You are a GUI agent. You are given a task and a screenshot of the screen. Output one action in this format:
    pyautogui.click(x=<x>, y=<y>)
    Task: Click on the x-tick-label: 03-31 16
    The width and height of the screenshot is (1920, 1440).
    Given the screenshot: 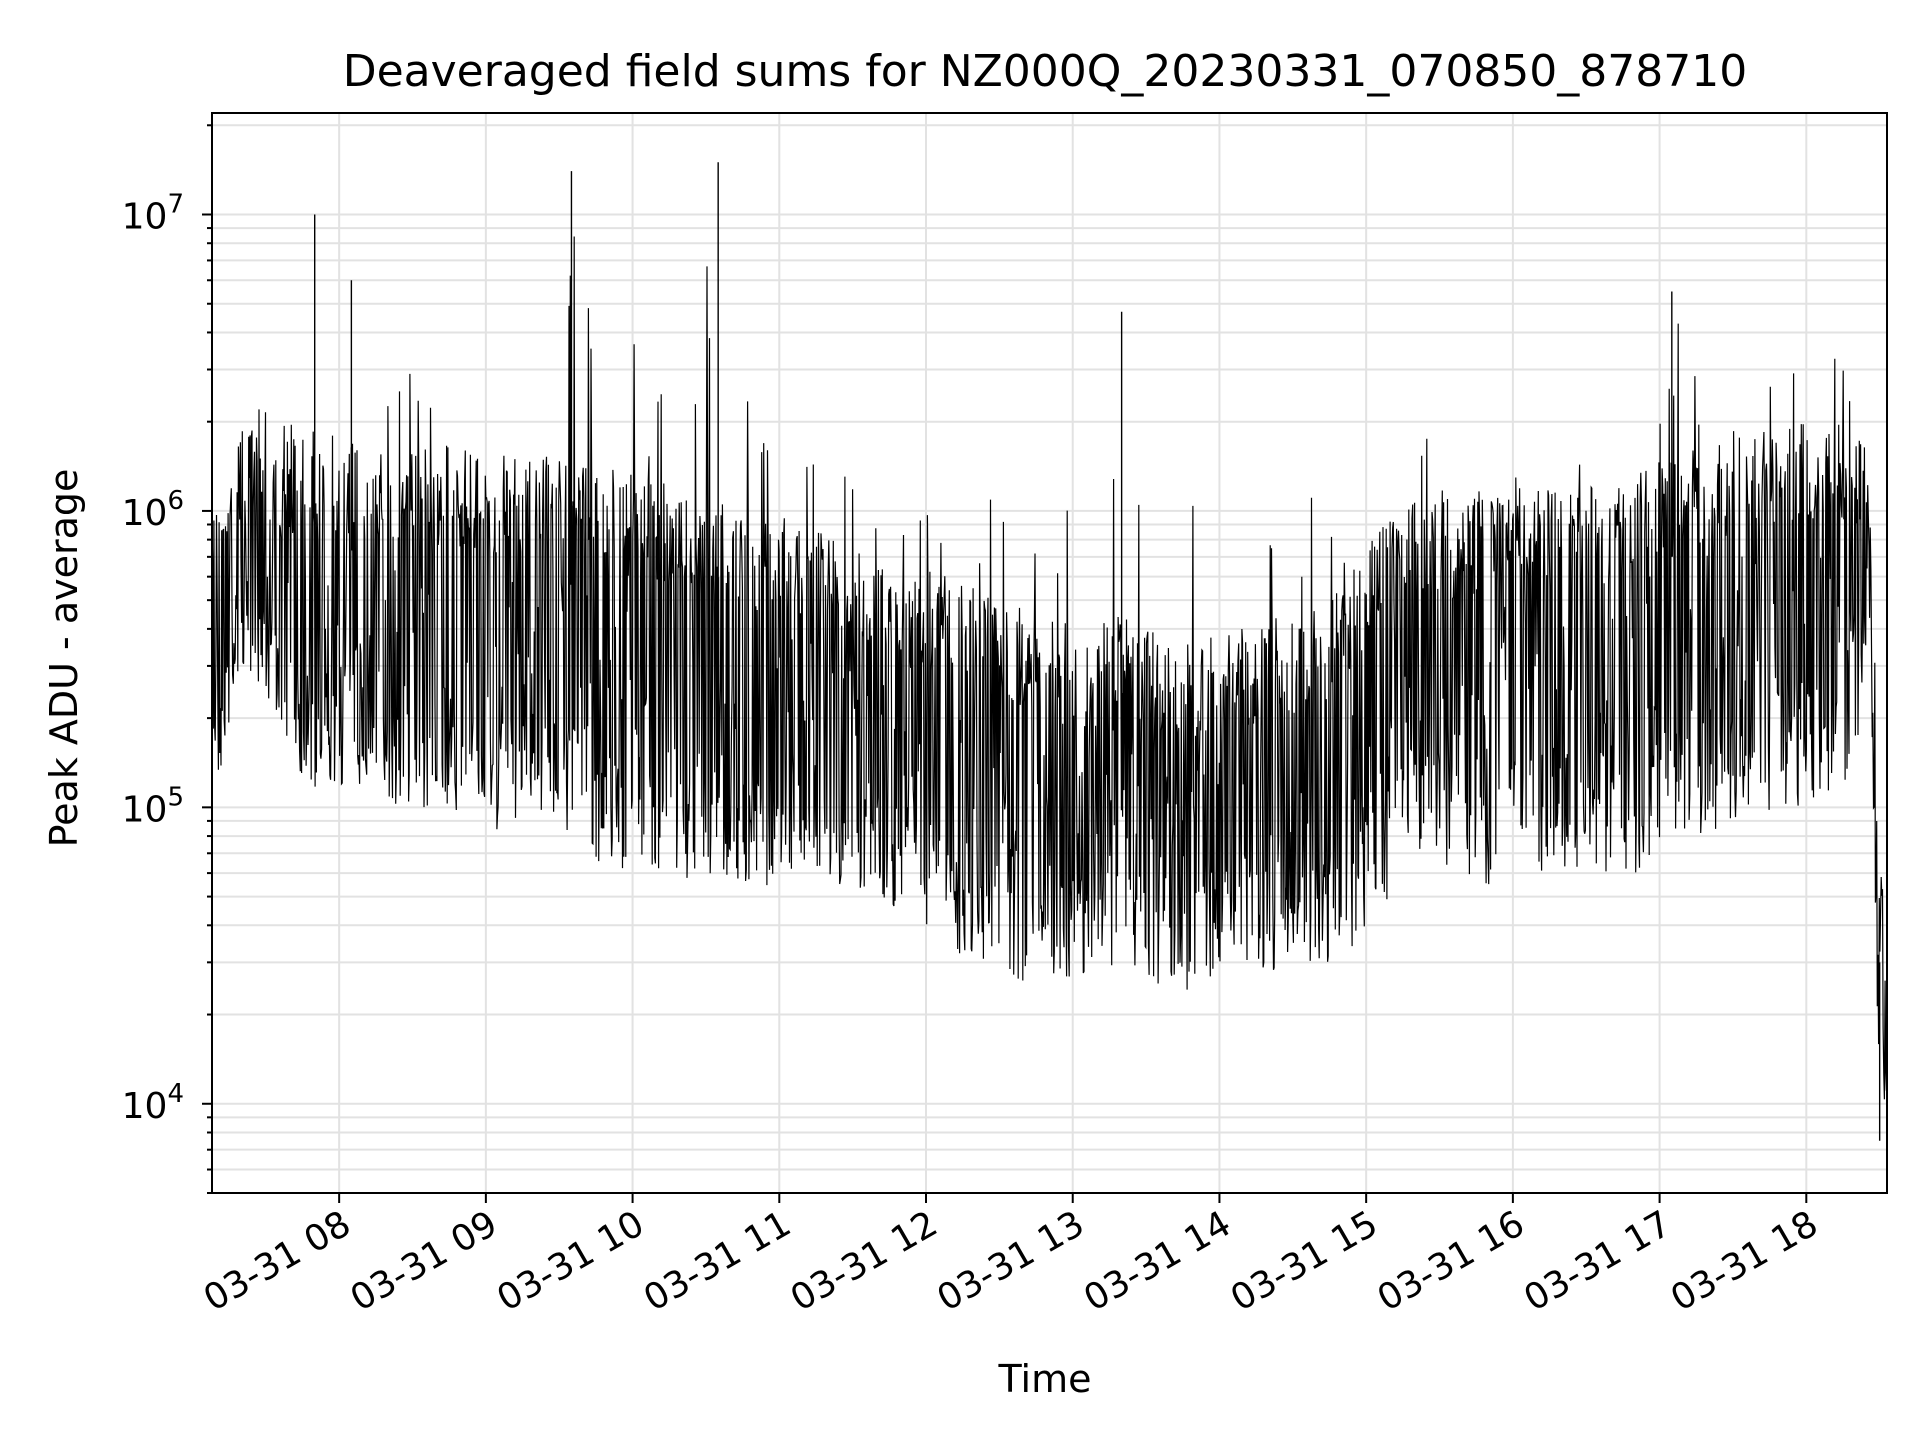 What is the action you would take?
    pyautogui.click(x=1451, y=1261)
    